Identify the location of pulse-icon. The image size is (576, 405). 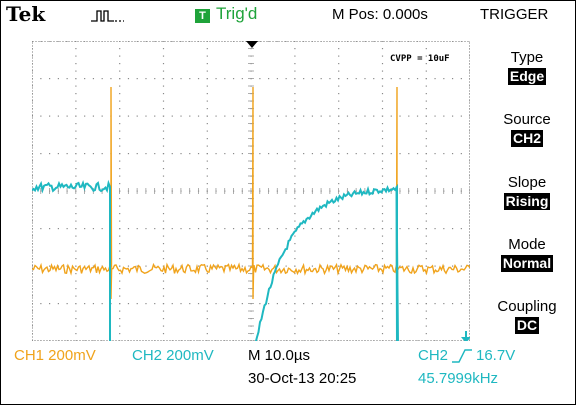
(107, 16).